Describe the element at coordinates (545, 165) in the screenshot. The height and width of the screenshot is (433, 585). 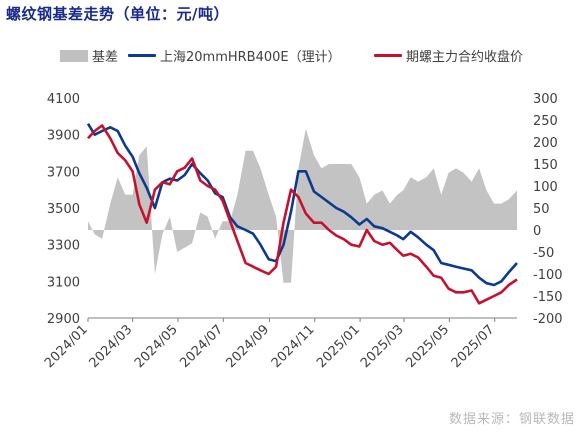
I see `y-right-tick-label: 150` at that location.